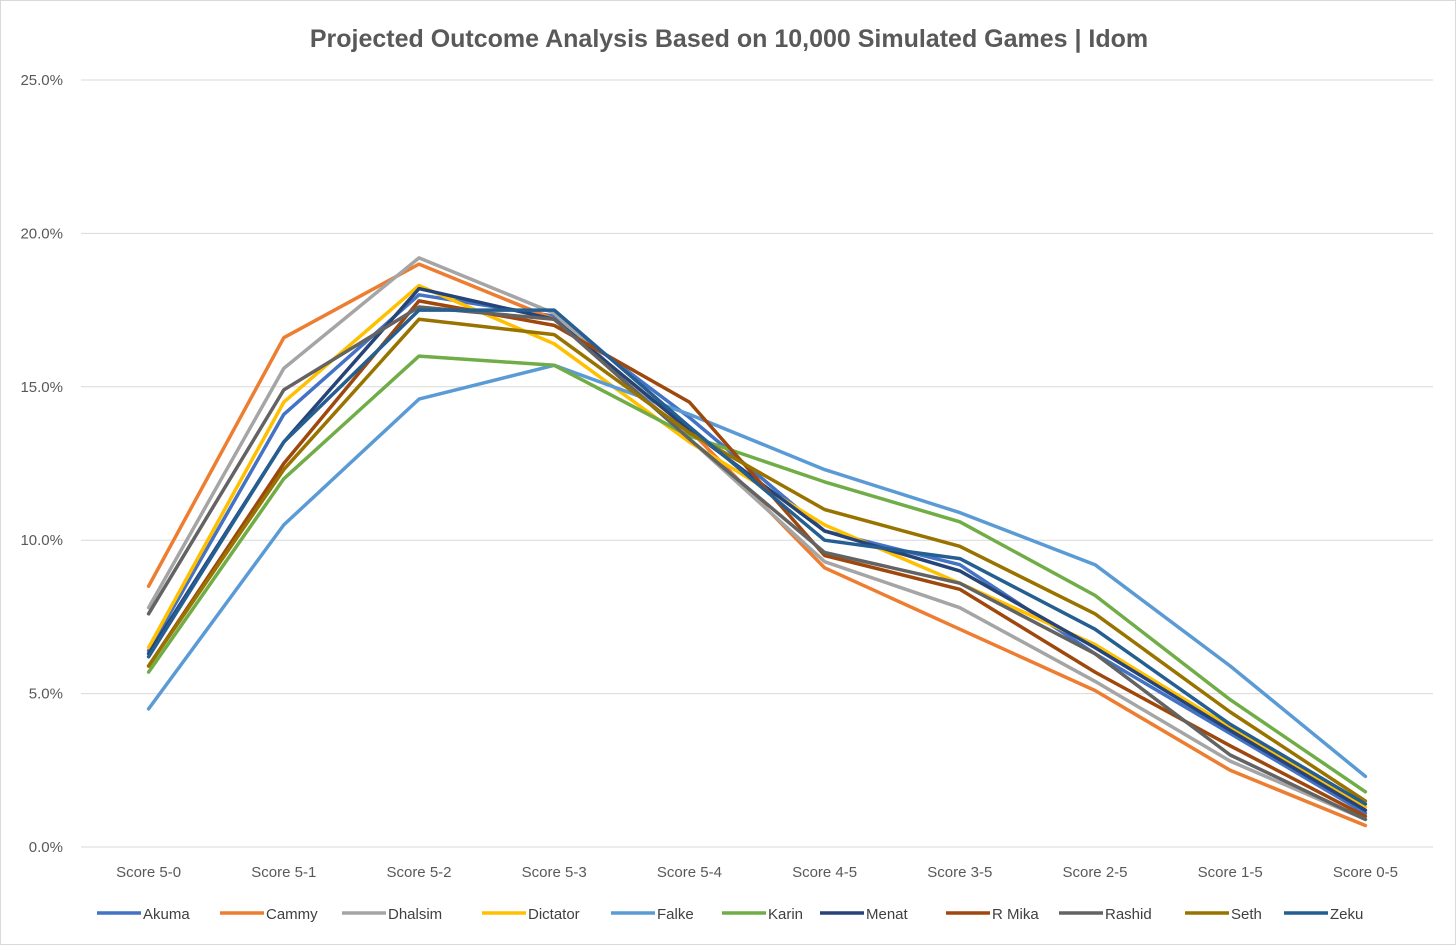 The width and height of the screenshot is (1456, 945). What do you see at coordinates (292, 914) in the screenshot?
I see `legend-label-cammy: Cammy` at bounding box center [292, 914].